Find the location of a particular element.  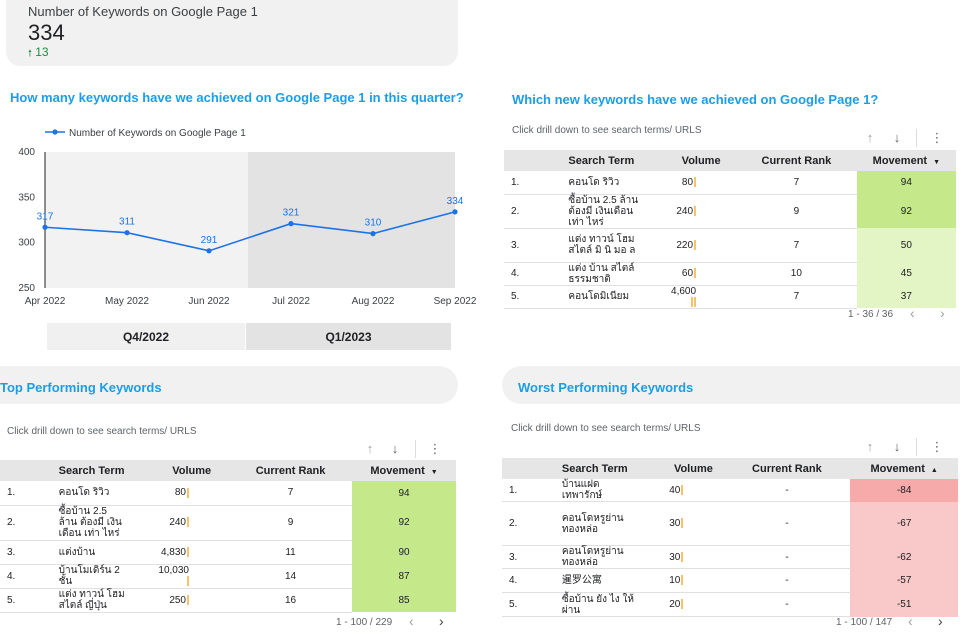

x-tick-label: May 2022 is located at coordinates (127, 301).